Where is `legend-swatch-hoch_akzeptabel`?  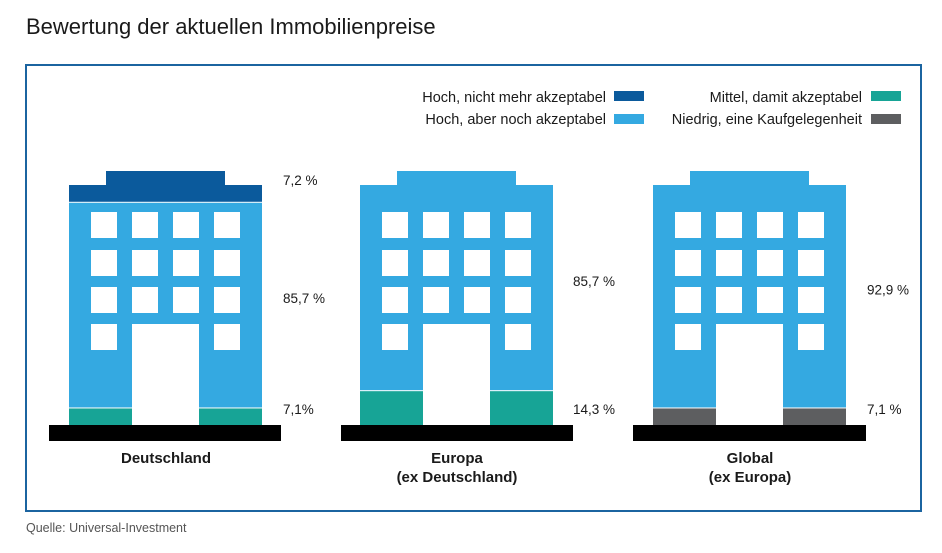
legend-swatch-hoch_akzeptabel is located at coordinates (629, 119).